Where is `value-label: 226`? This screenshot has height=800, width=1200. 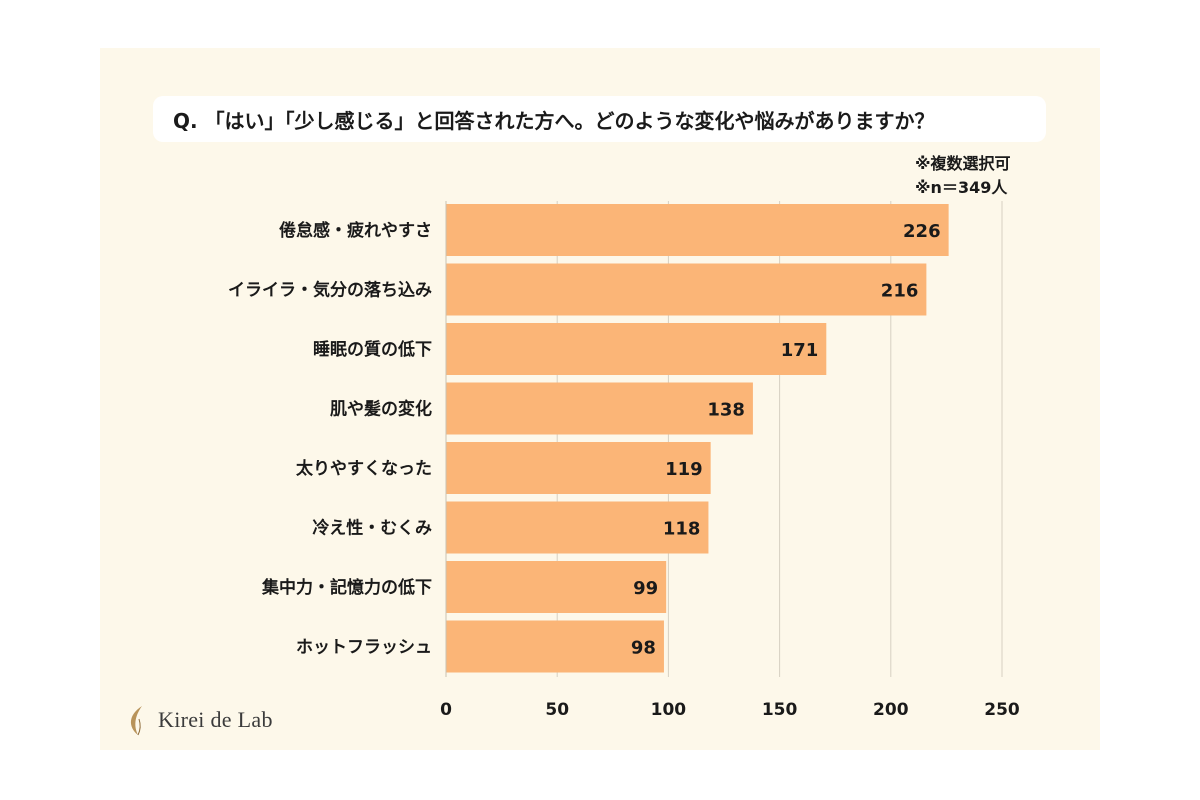 value-label: 226 is located at coordinates (922, 231).